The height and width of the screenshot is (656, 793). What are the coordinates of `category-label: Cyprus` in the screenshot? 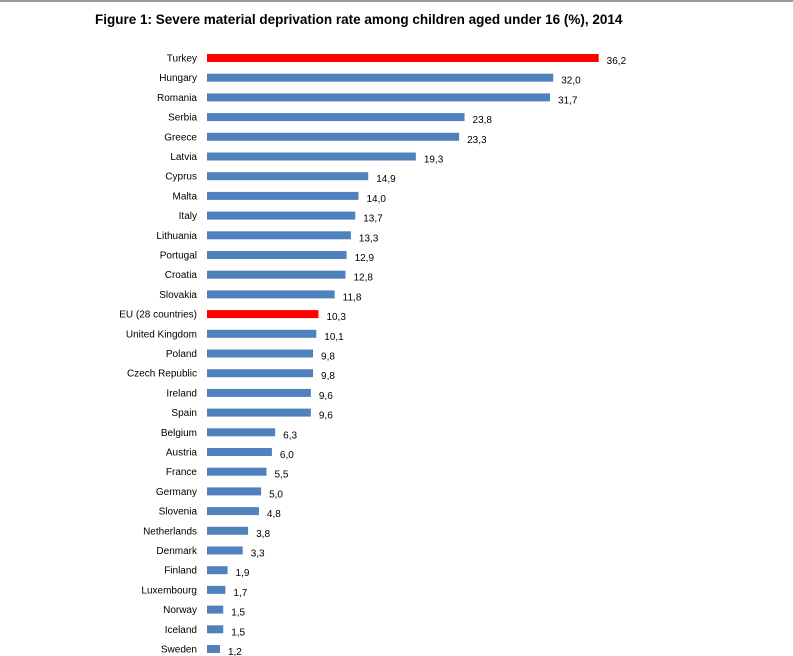 It's located at (181, 177).